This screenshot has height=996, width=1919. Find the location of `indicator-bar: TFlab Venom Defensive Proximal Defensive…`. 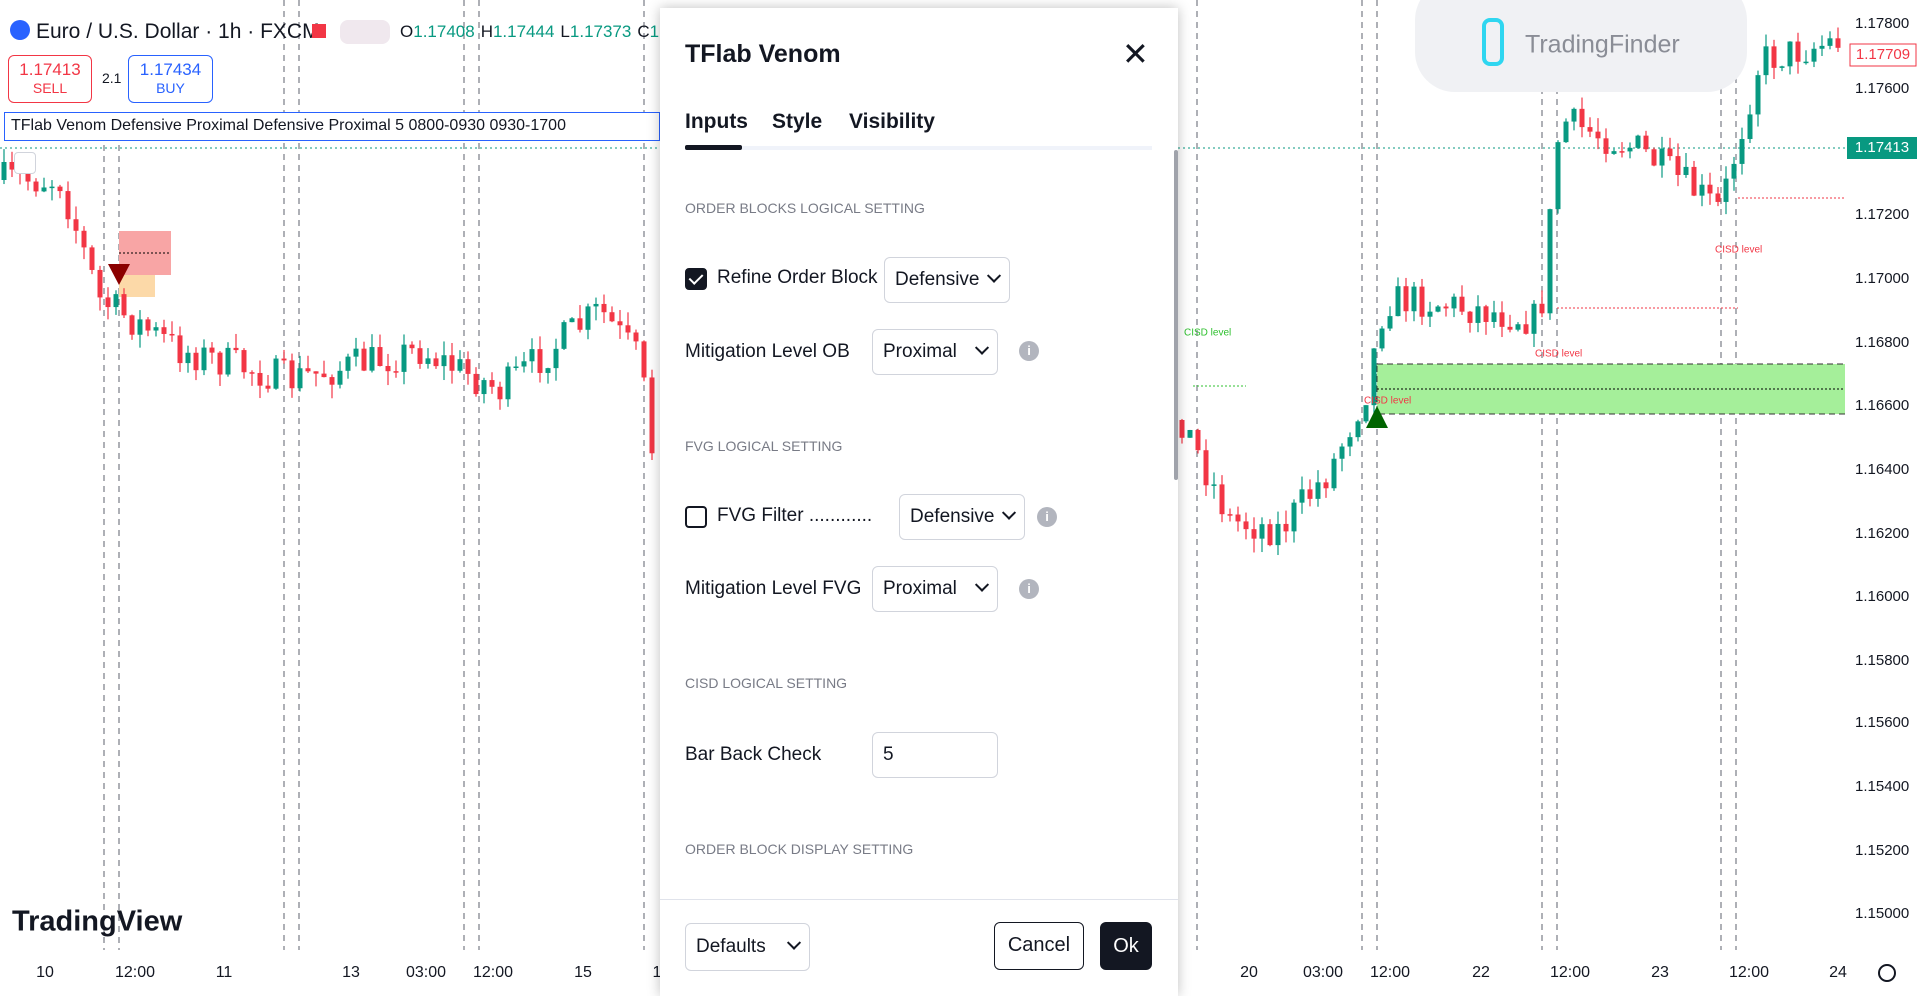

indicator-bar: TFlab Venom Defensive Proximal Defensive… is located at coordinates (332, 126).